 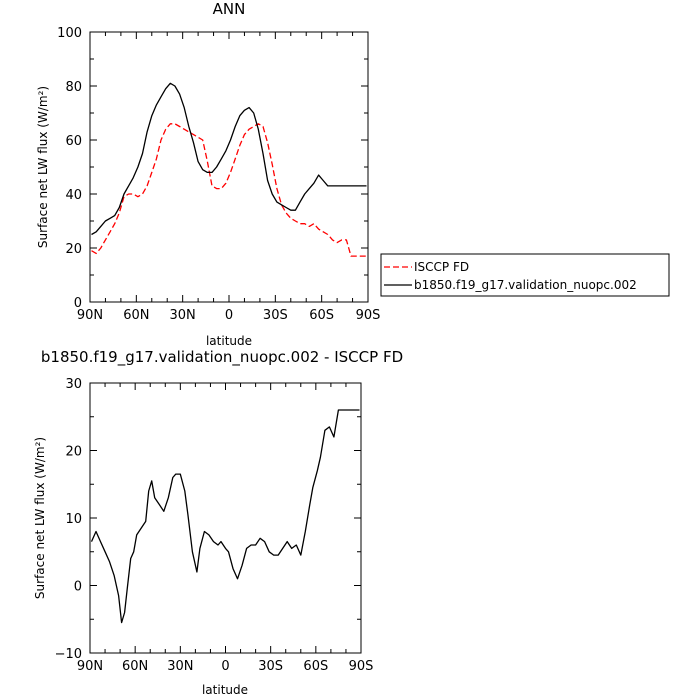 What do you see at coordinates (68, 654) in the screenshot?
I see `y-tick-label: −10` at bounding box center [68, 654].